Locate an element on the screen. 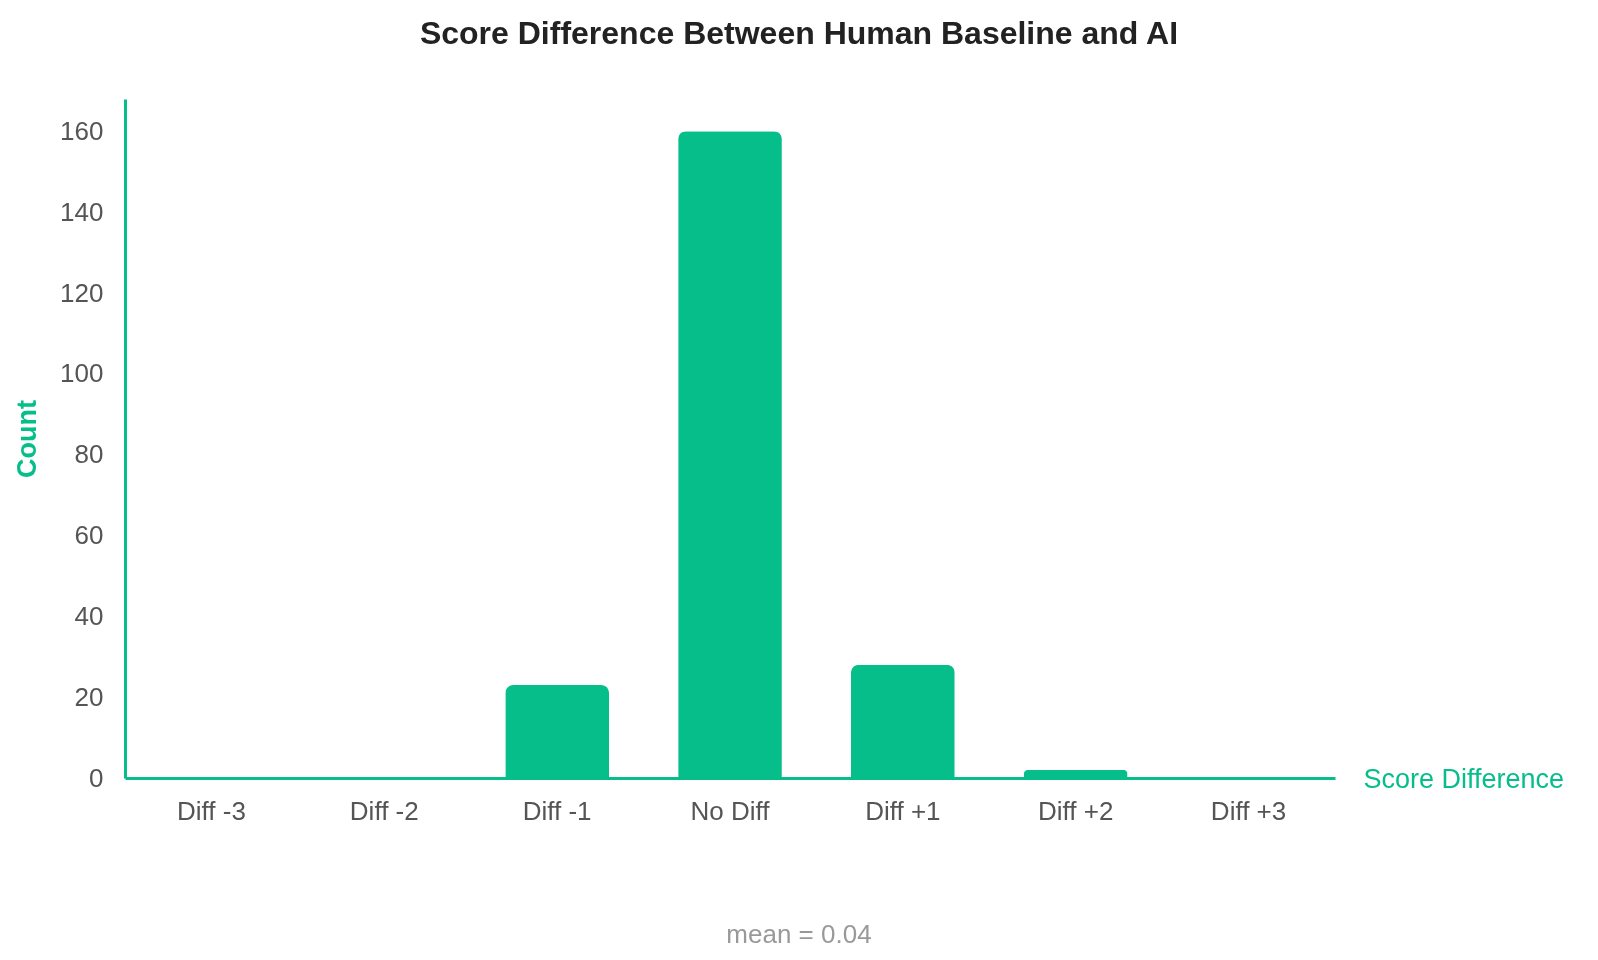 This screenshot has height=960, width=1598. y-tick-label: 80 is located at coordinates (89, 454).